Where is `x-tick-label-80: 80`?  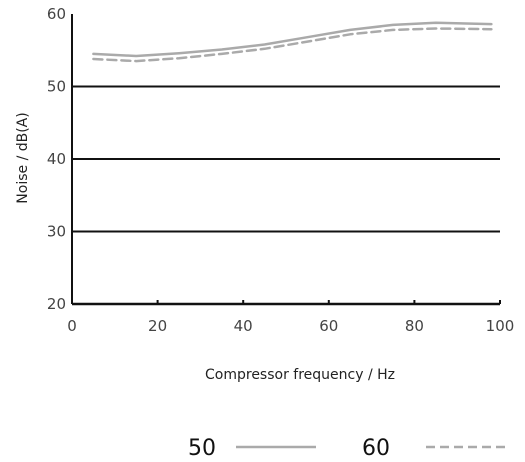
x-tick-label-80: 80 is located at coordinates (414, 326).